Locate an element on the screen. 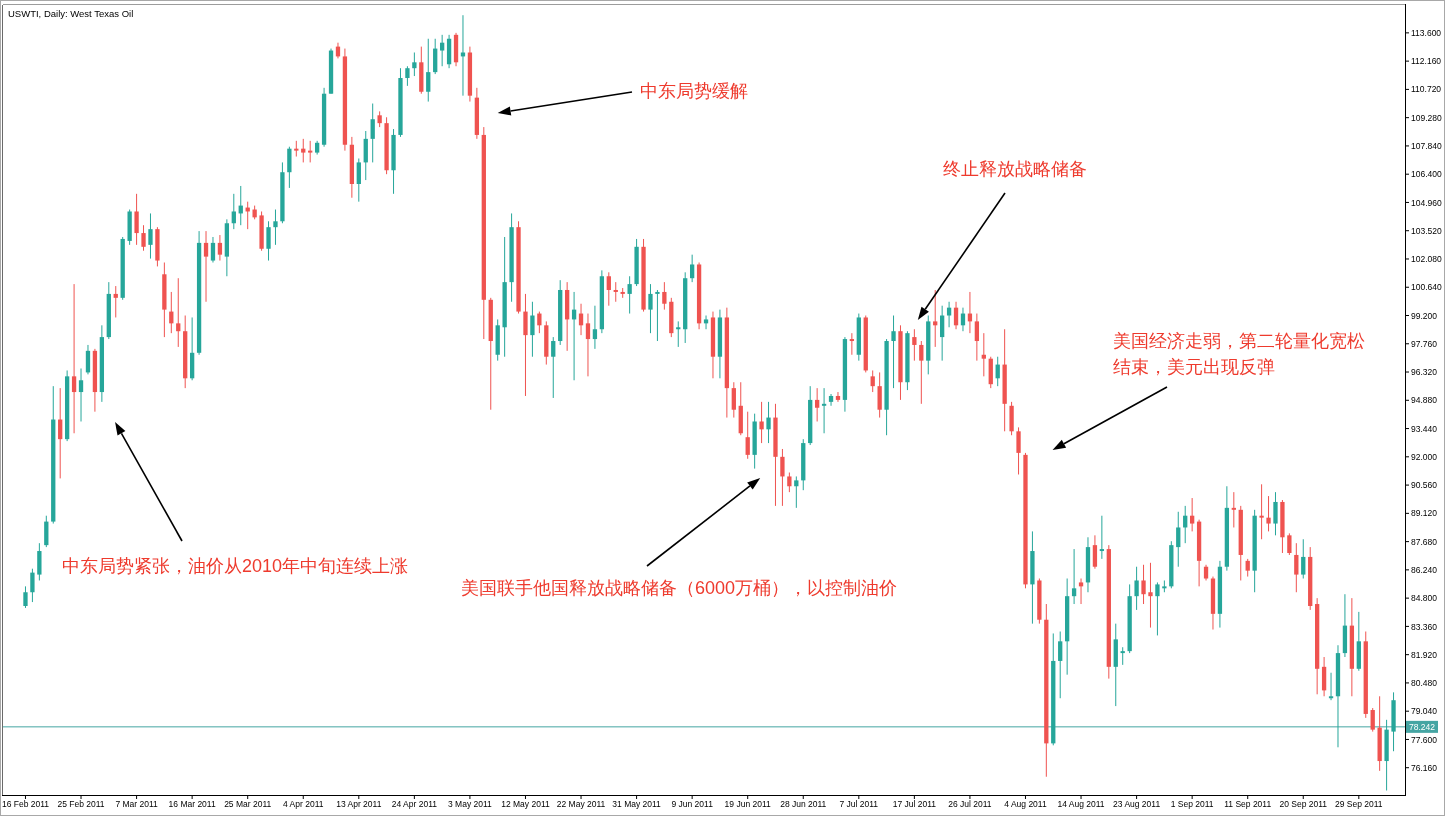 Image resolution: width=1445 pixels, height=816 pixels. y-tick-label: 76.160 is located at coordinates (1424, 767).